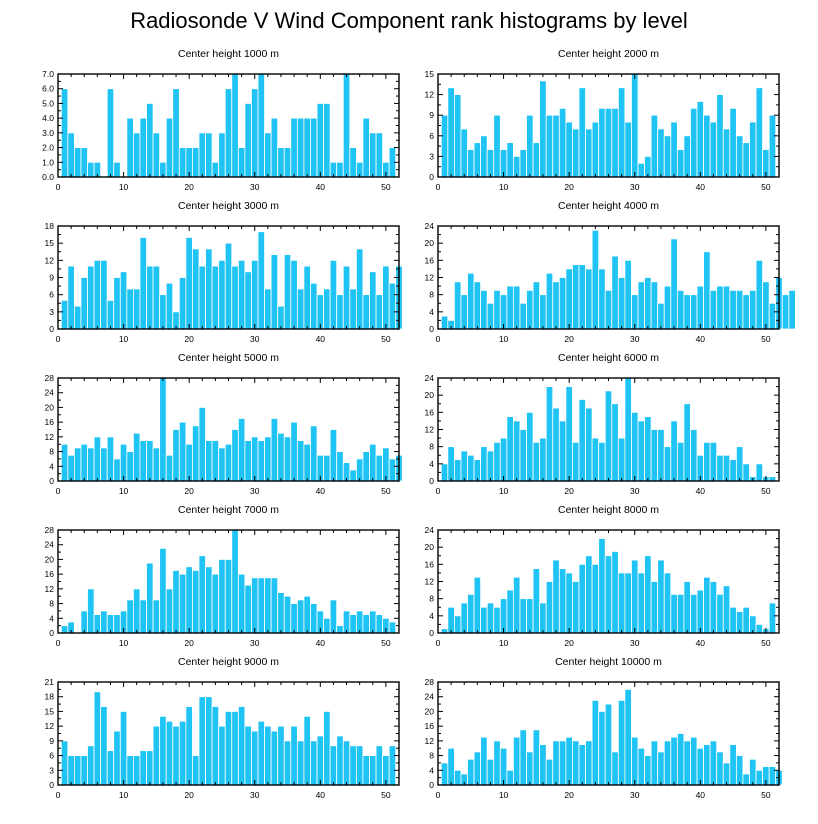 Image resolution: width=818 pixels, height=824 pixels. I want to click on x-tick-label: 40, so click(321, 339).